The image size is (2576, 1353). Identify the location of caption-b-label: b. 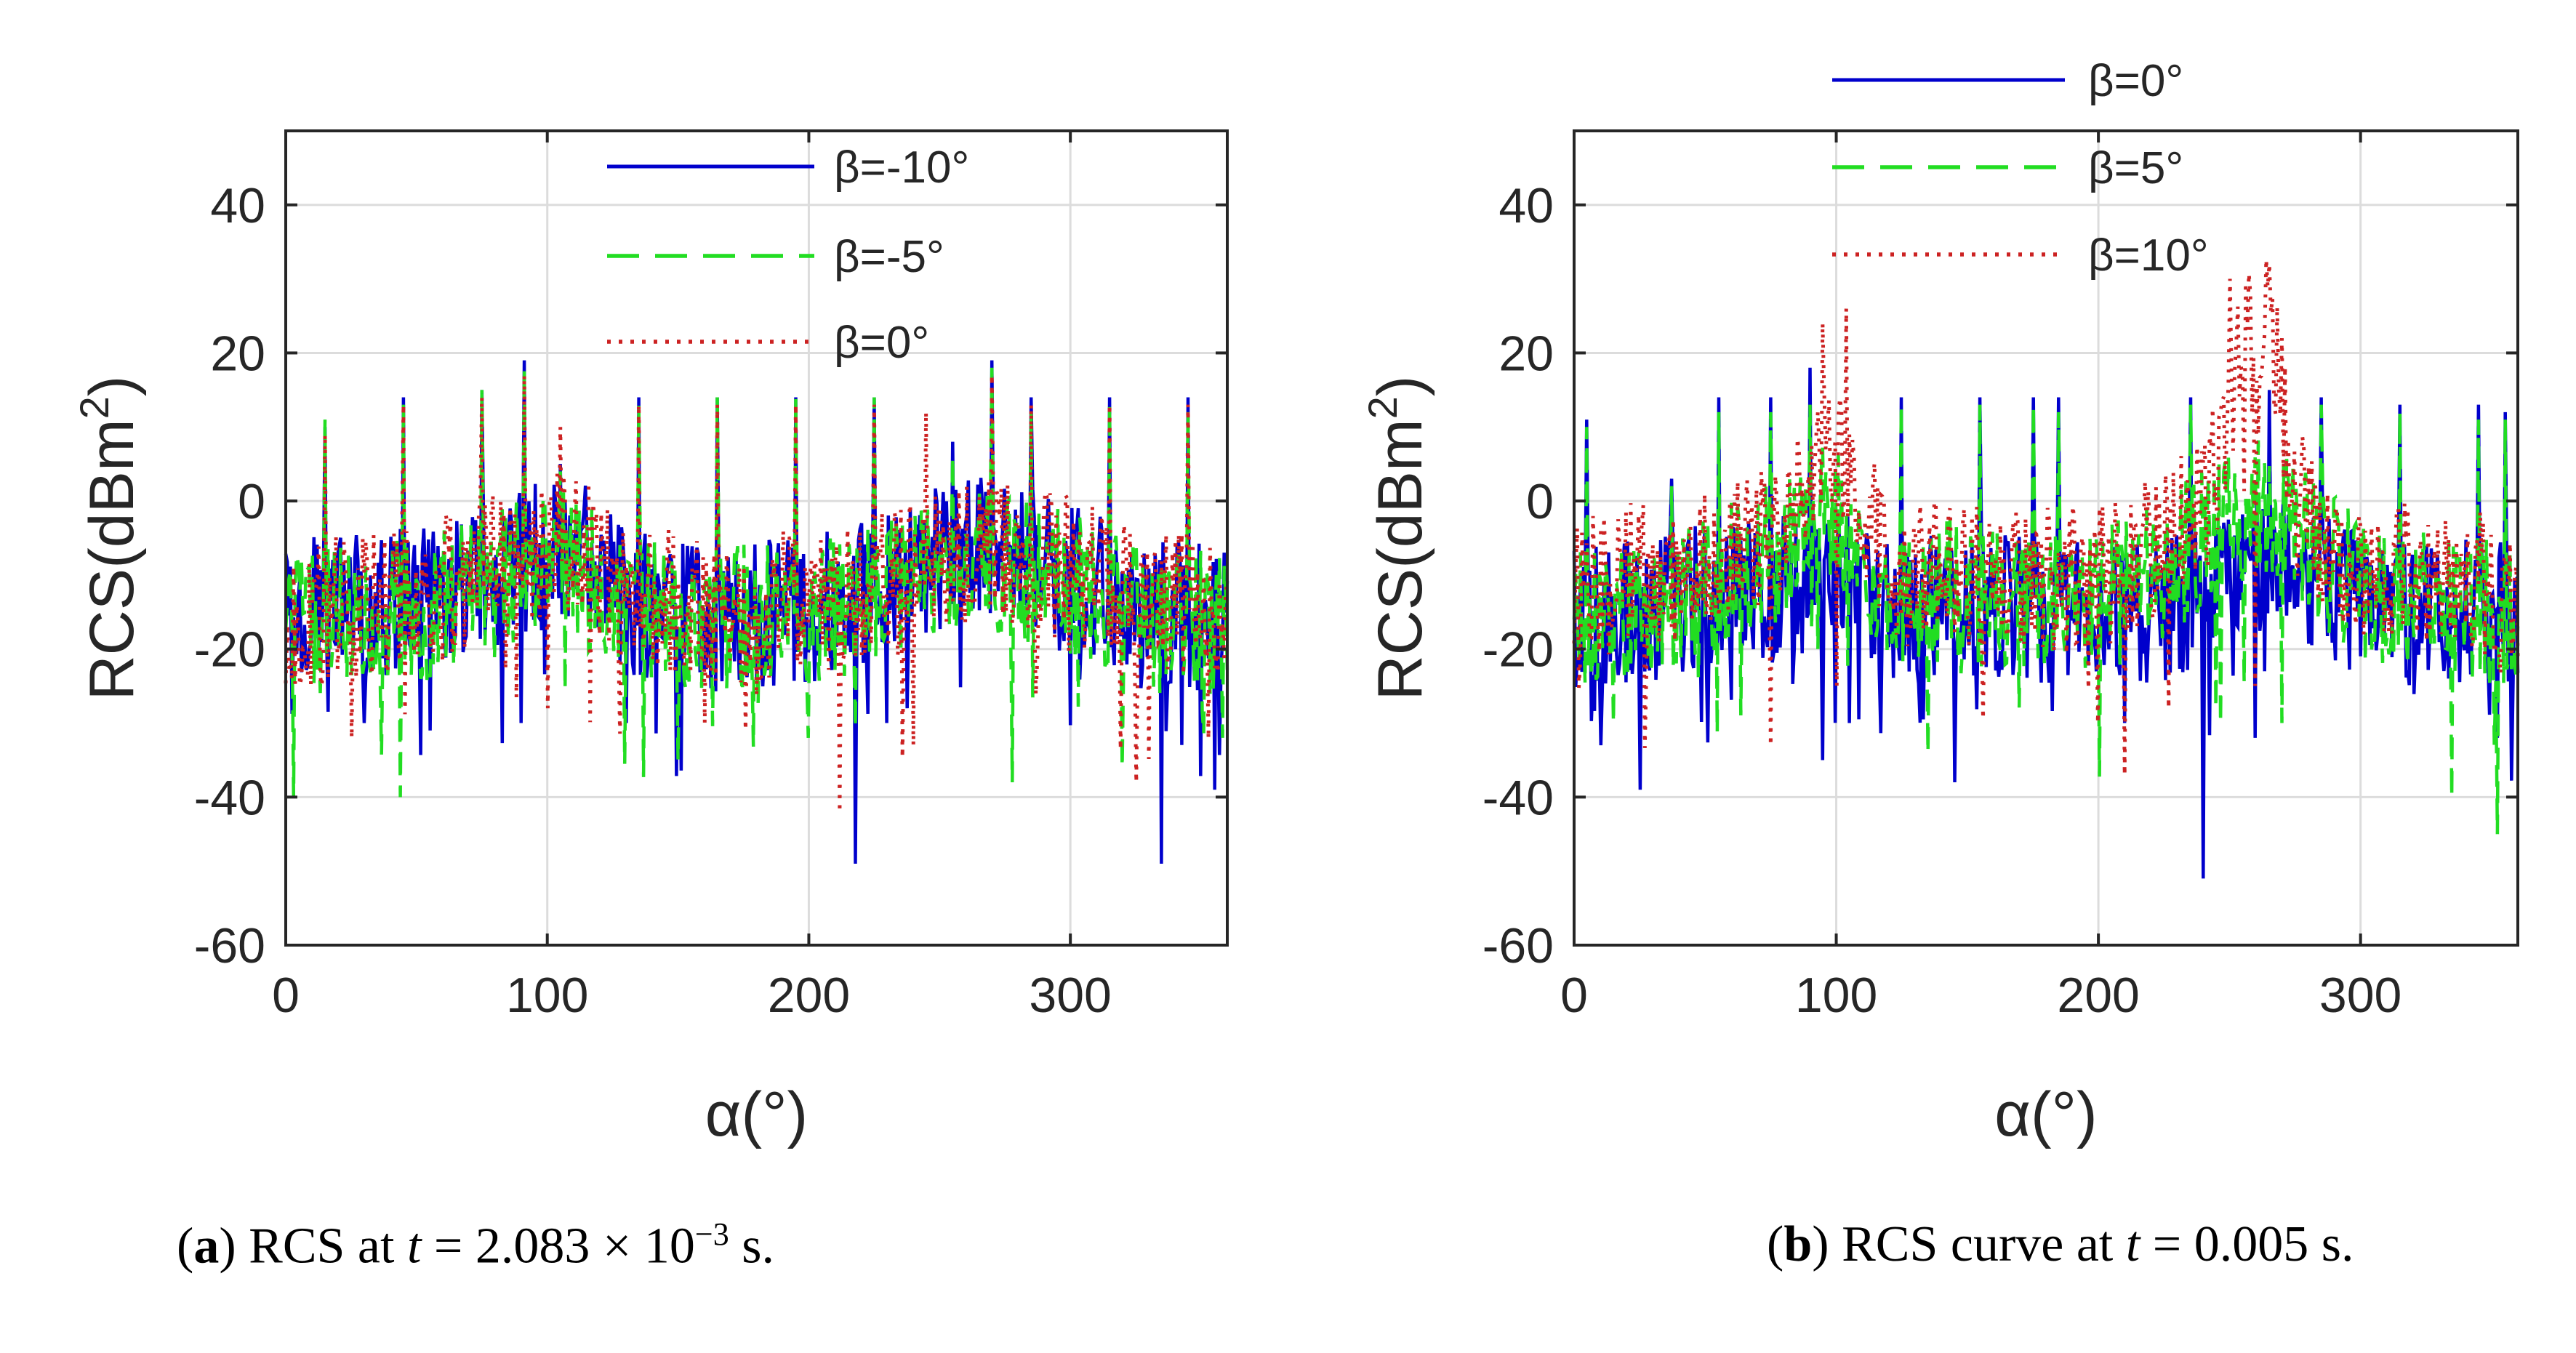
(1798, 1244).